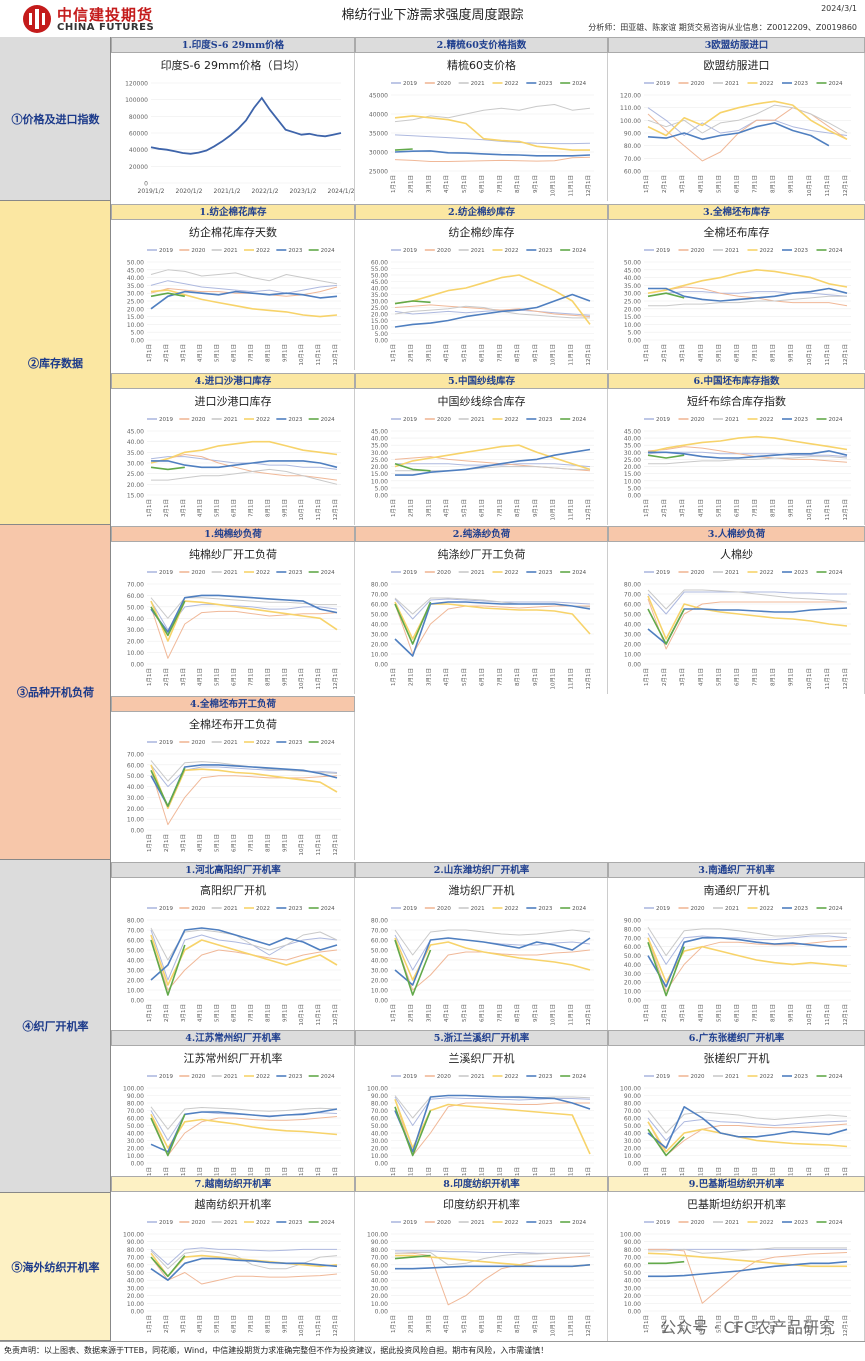 The width and height of the screenshot is (865, 1361). I want to click on chart-title: 欧盟纺服进口, so click(737, 65).